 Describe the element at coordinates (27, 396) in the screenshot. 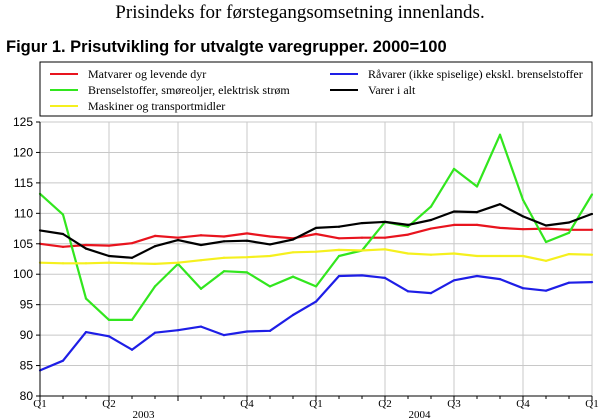

I see `y-tick-label-80: 80` at that location.